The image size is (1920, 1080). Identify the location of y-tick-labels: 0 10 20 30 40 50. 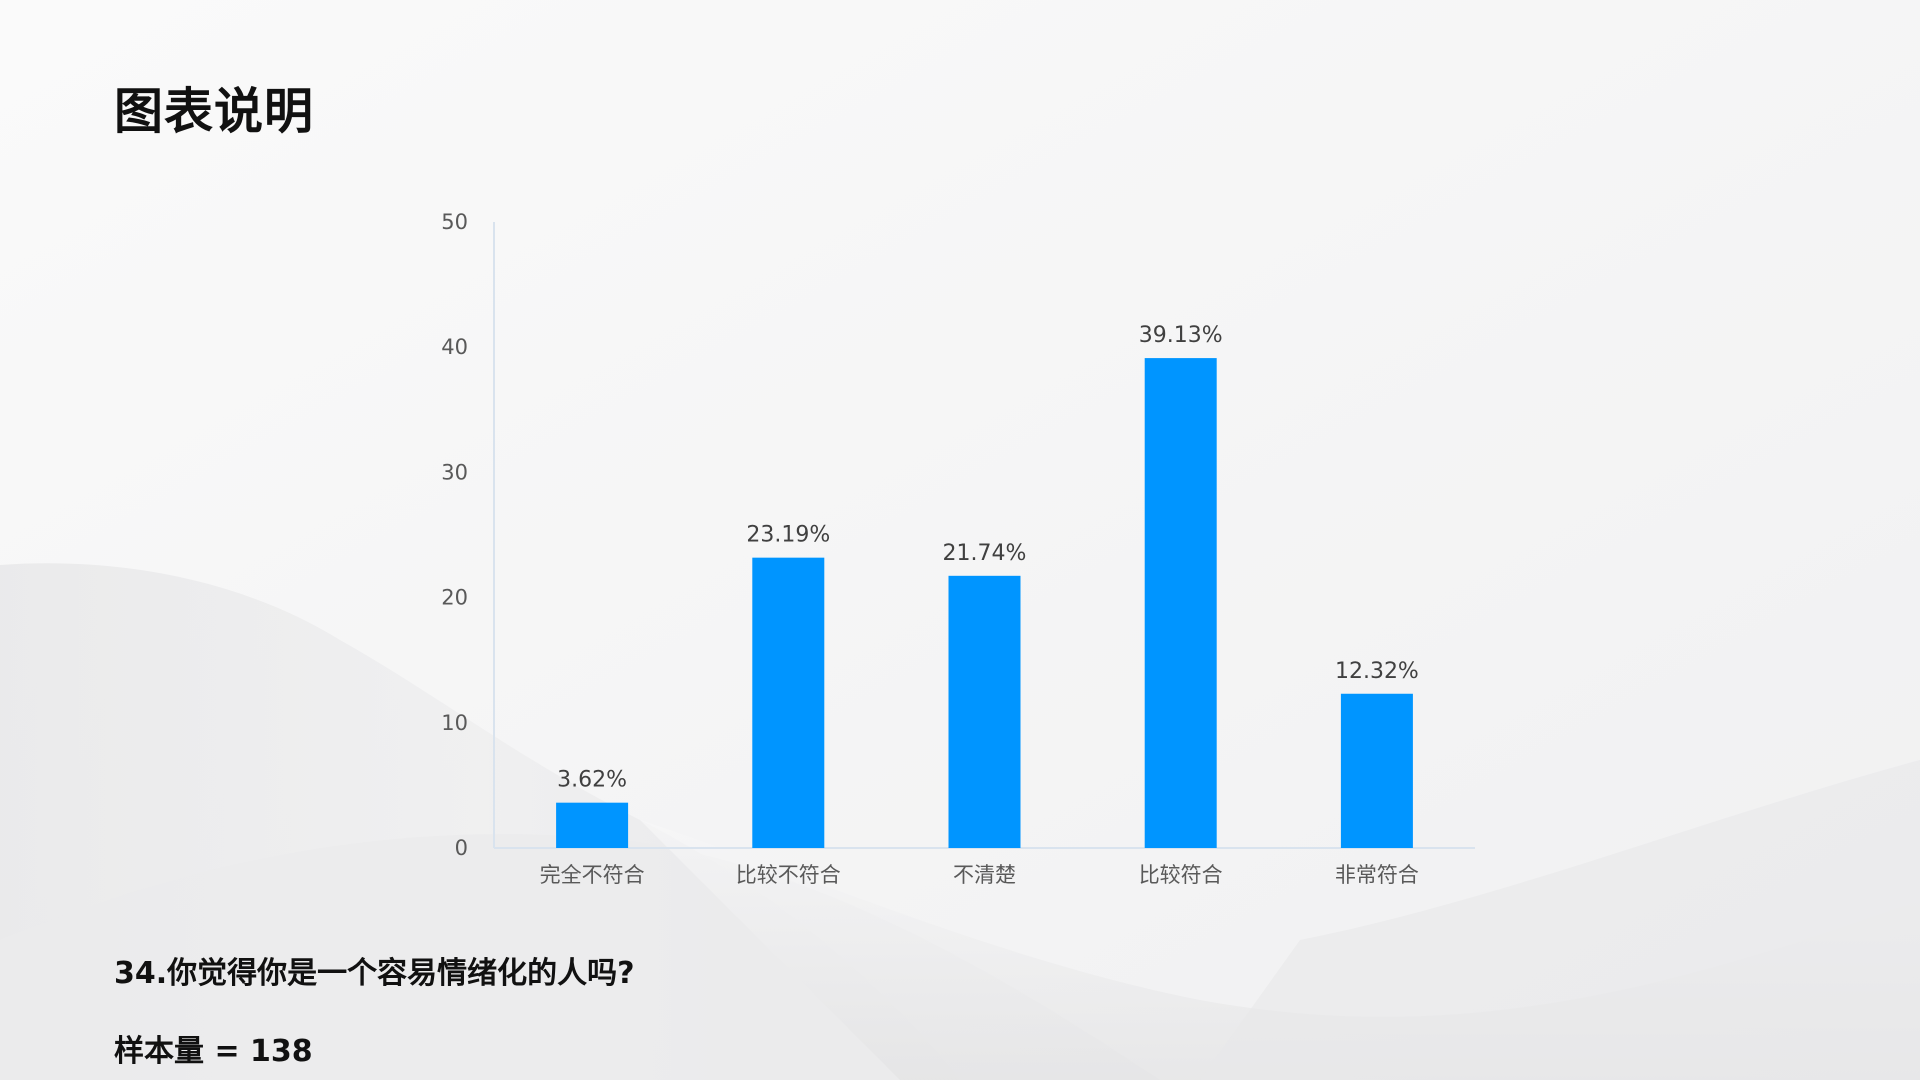
(454, 535).